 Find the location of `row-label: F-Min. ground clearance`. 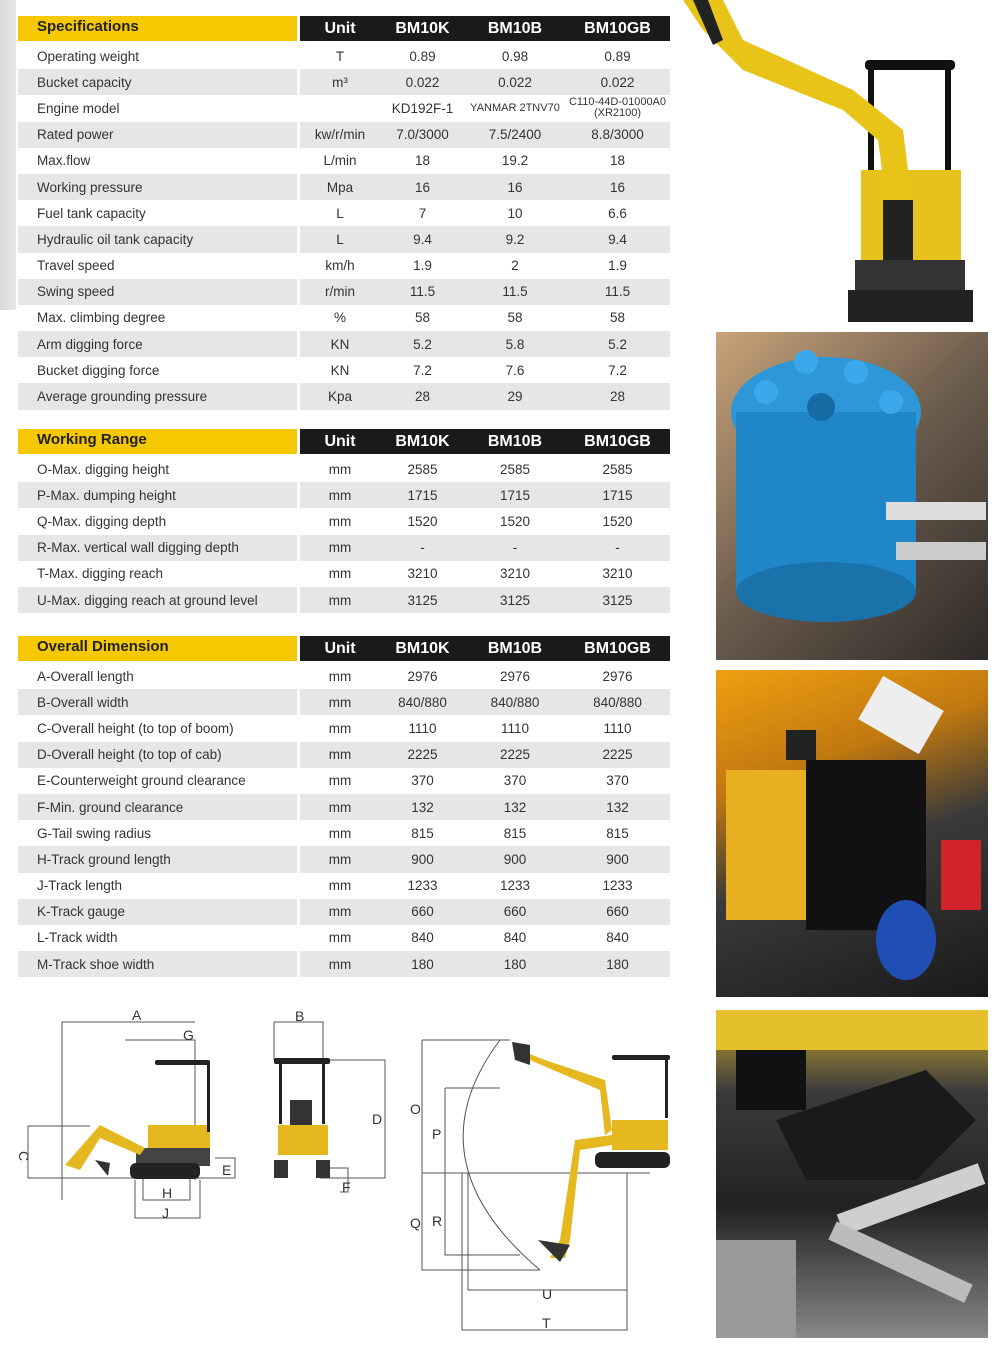

row-label: F-Min. ground clearance is located at coordinates (157, 807).